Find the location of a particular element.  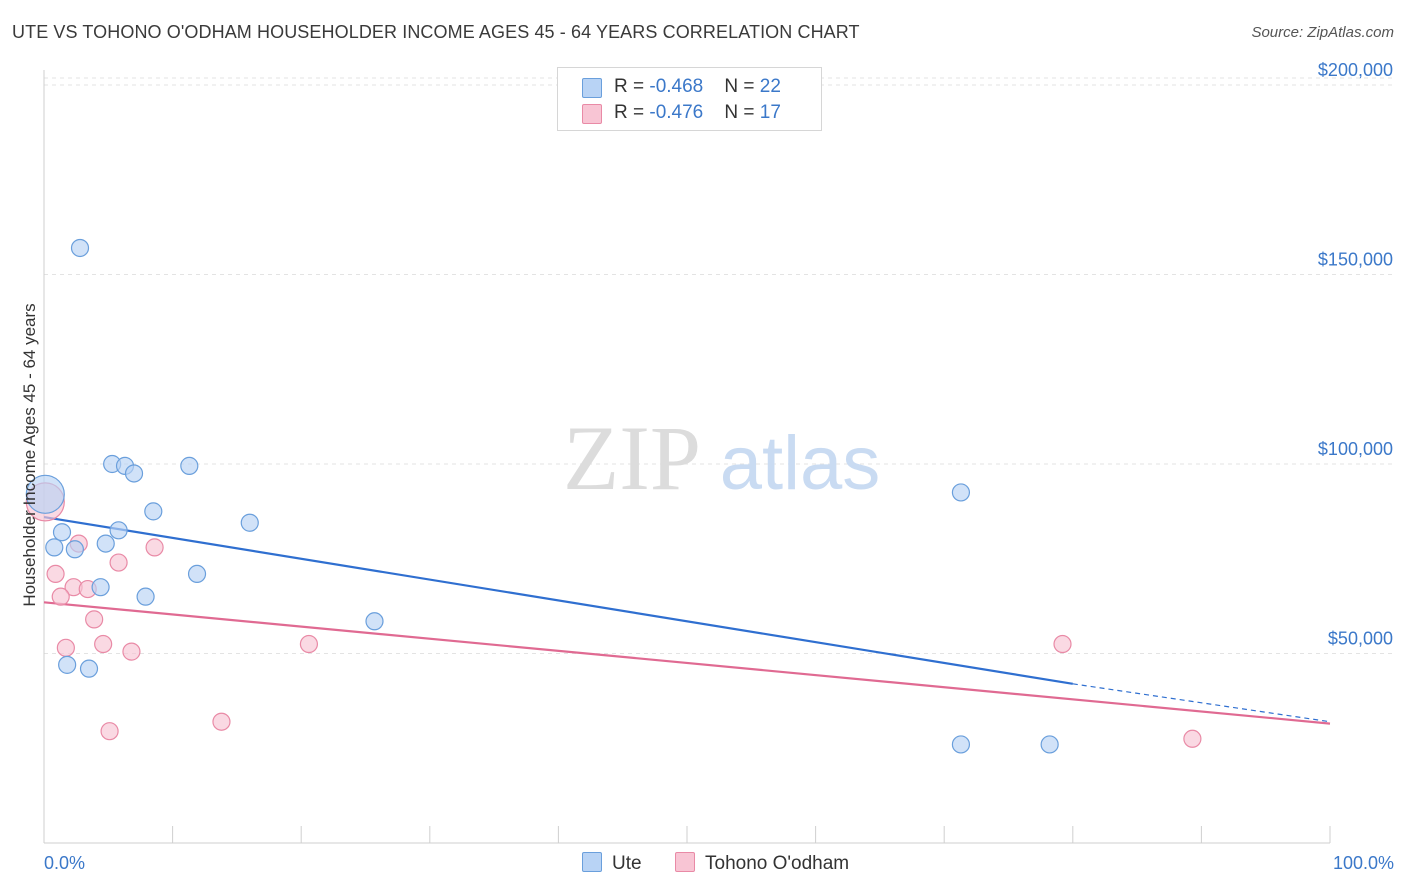

legend-r-value: -0.468 is located at coordinates (676, 86).